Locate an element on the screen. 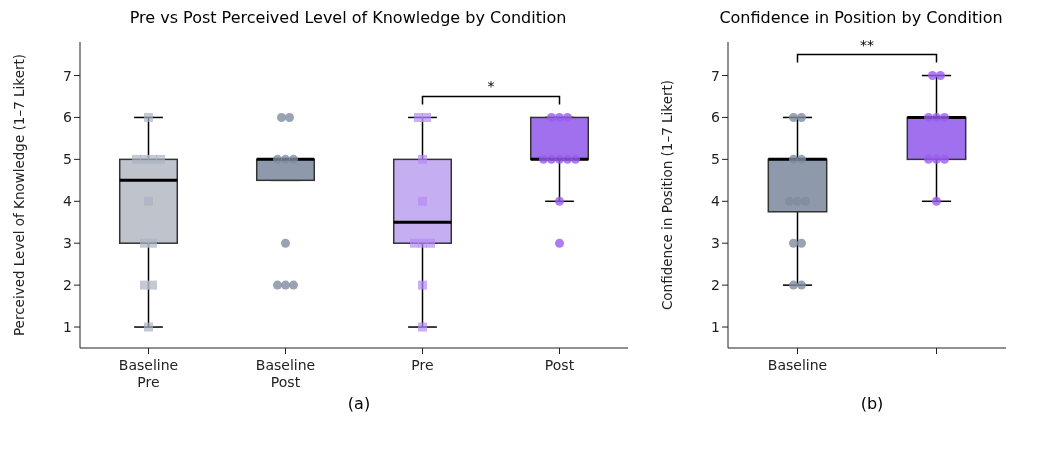 The height and width of the screenshot is (455, 1043). y-axis-title: Perceived Level of Knowledge (1–7 Likert) is located at coordinates (19, 195).